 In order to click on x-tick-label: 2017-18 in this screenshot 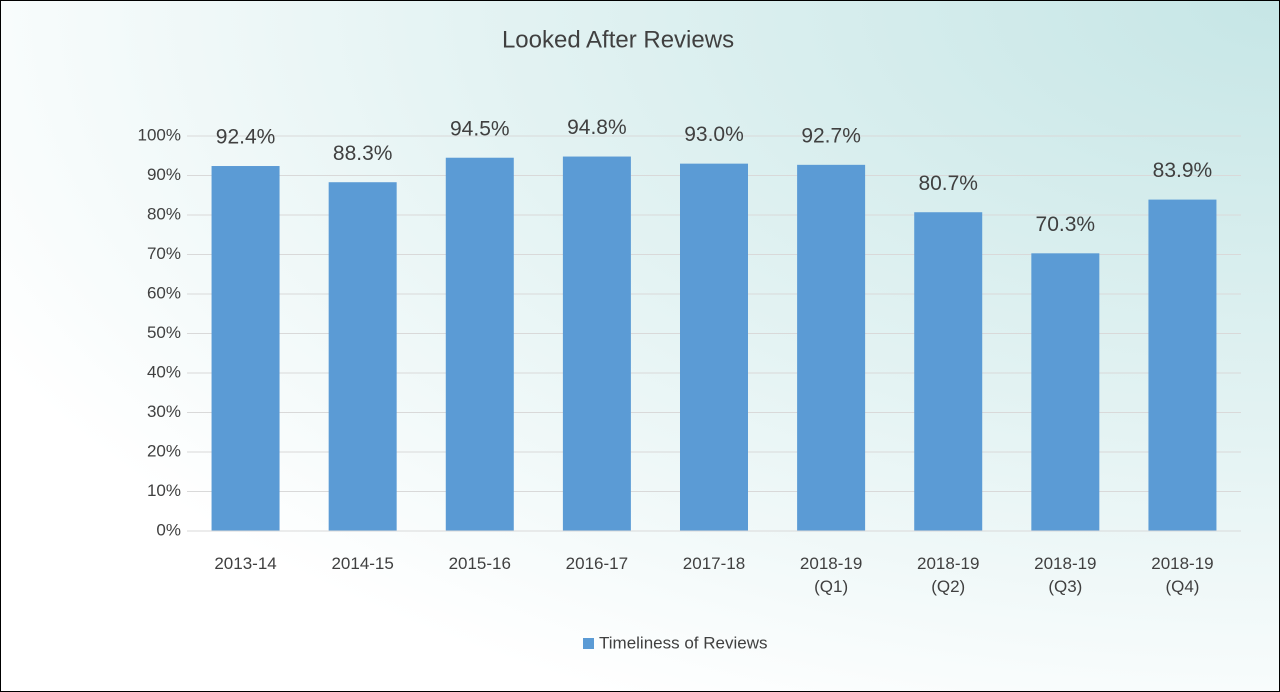, I will do `click(714, 563)`.